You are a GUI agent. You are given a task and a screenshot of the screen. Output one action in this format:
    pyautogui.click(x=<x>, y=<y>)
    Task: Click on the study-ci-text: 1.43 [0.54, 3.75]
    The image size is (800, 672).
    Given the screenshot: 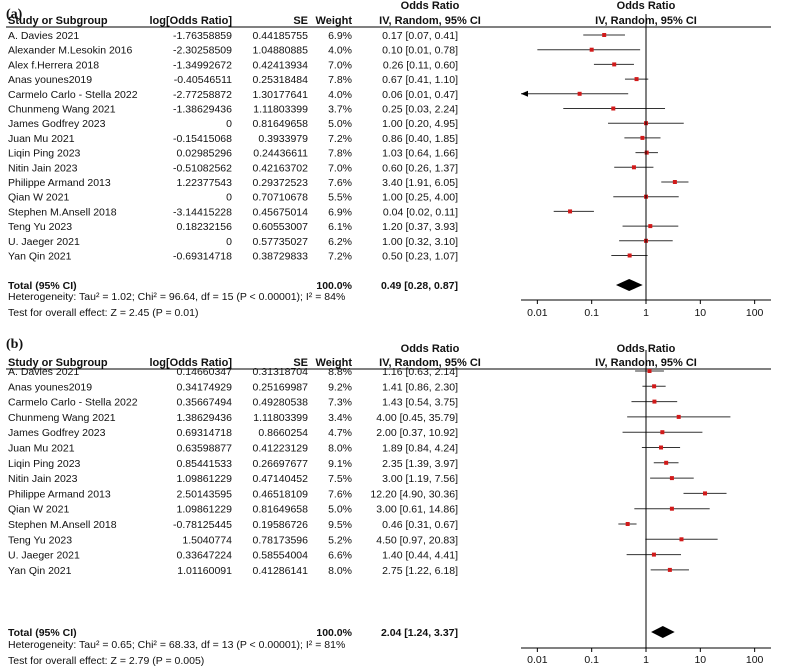 What is the action you would take?
    pyautogui.click(x=420, y=403)
    